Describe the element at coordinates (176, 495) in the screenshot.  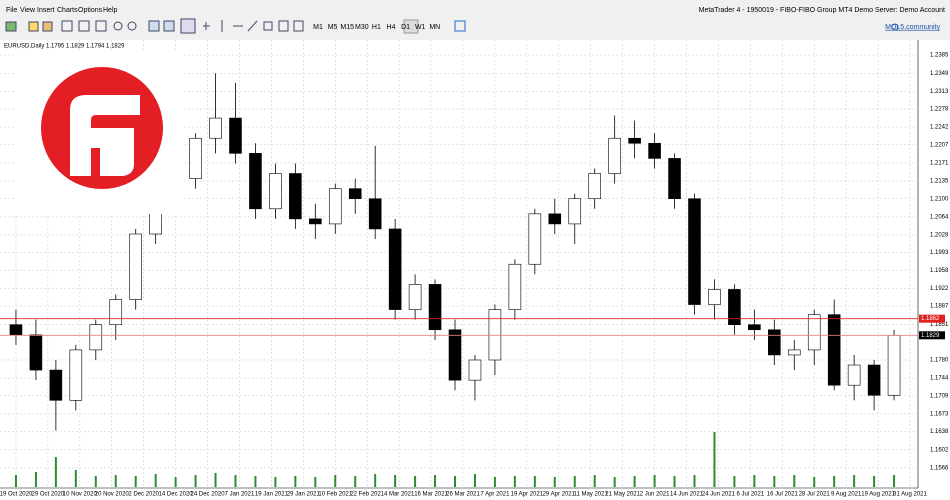
I see `x-tick-label: 14 Dec 2020` at that location.